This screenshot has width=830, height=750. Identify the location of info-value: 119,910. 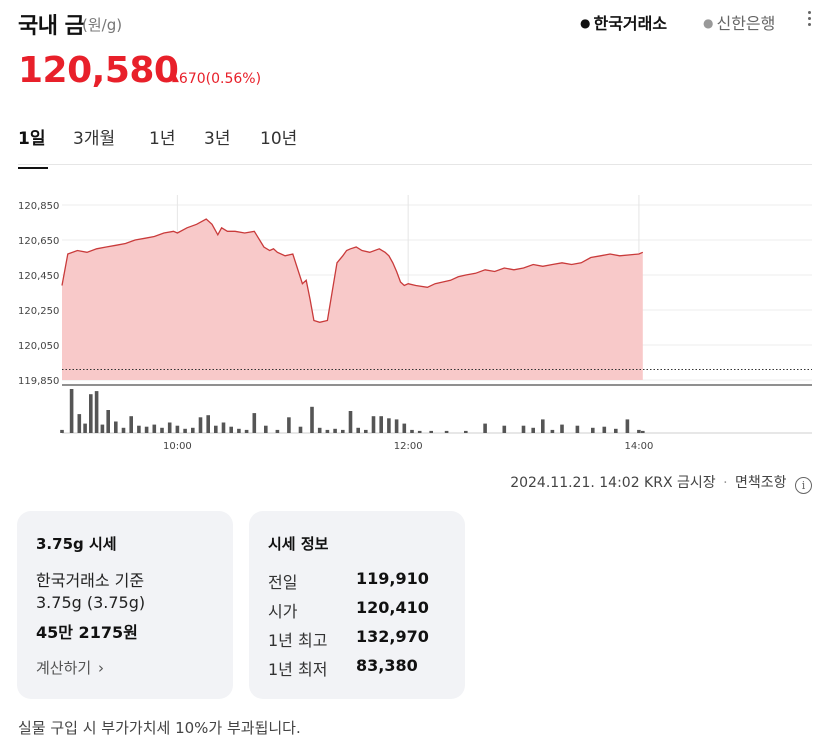
(392, 578).